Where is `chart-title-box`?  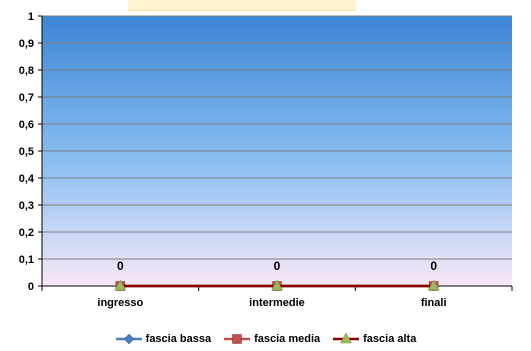 chart-title-box is located at coordinates (242, 5).